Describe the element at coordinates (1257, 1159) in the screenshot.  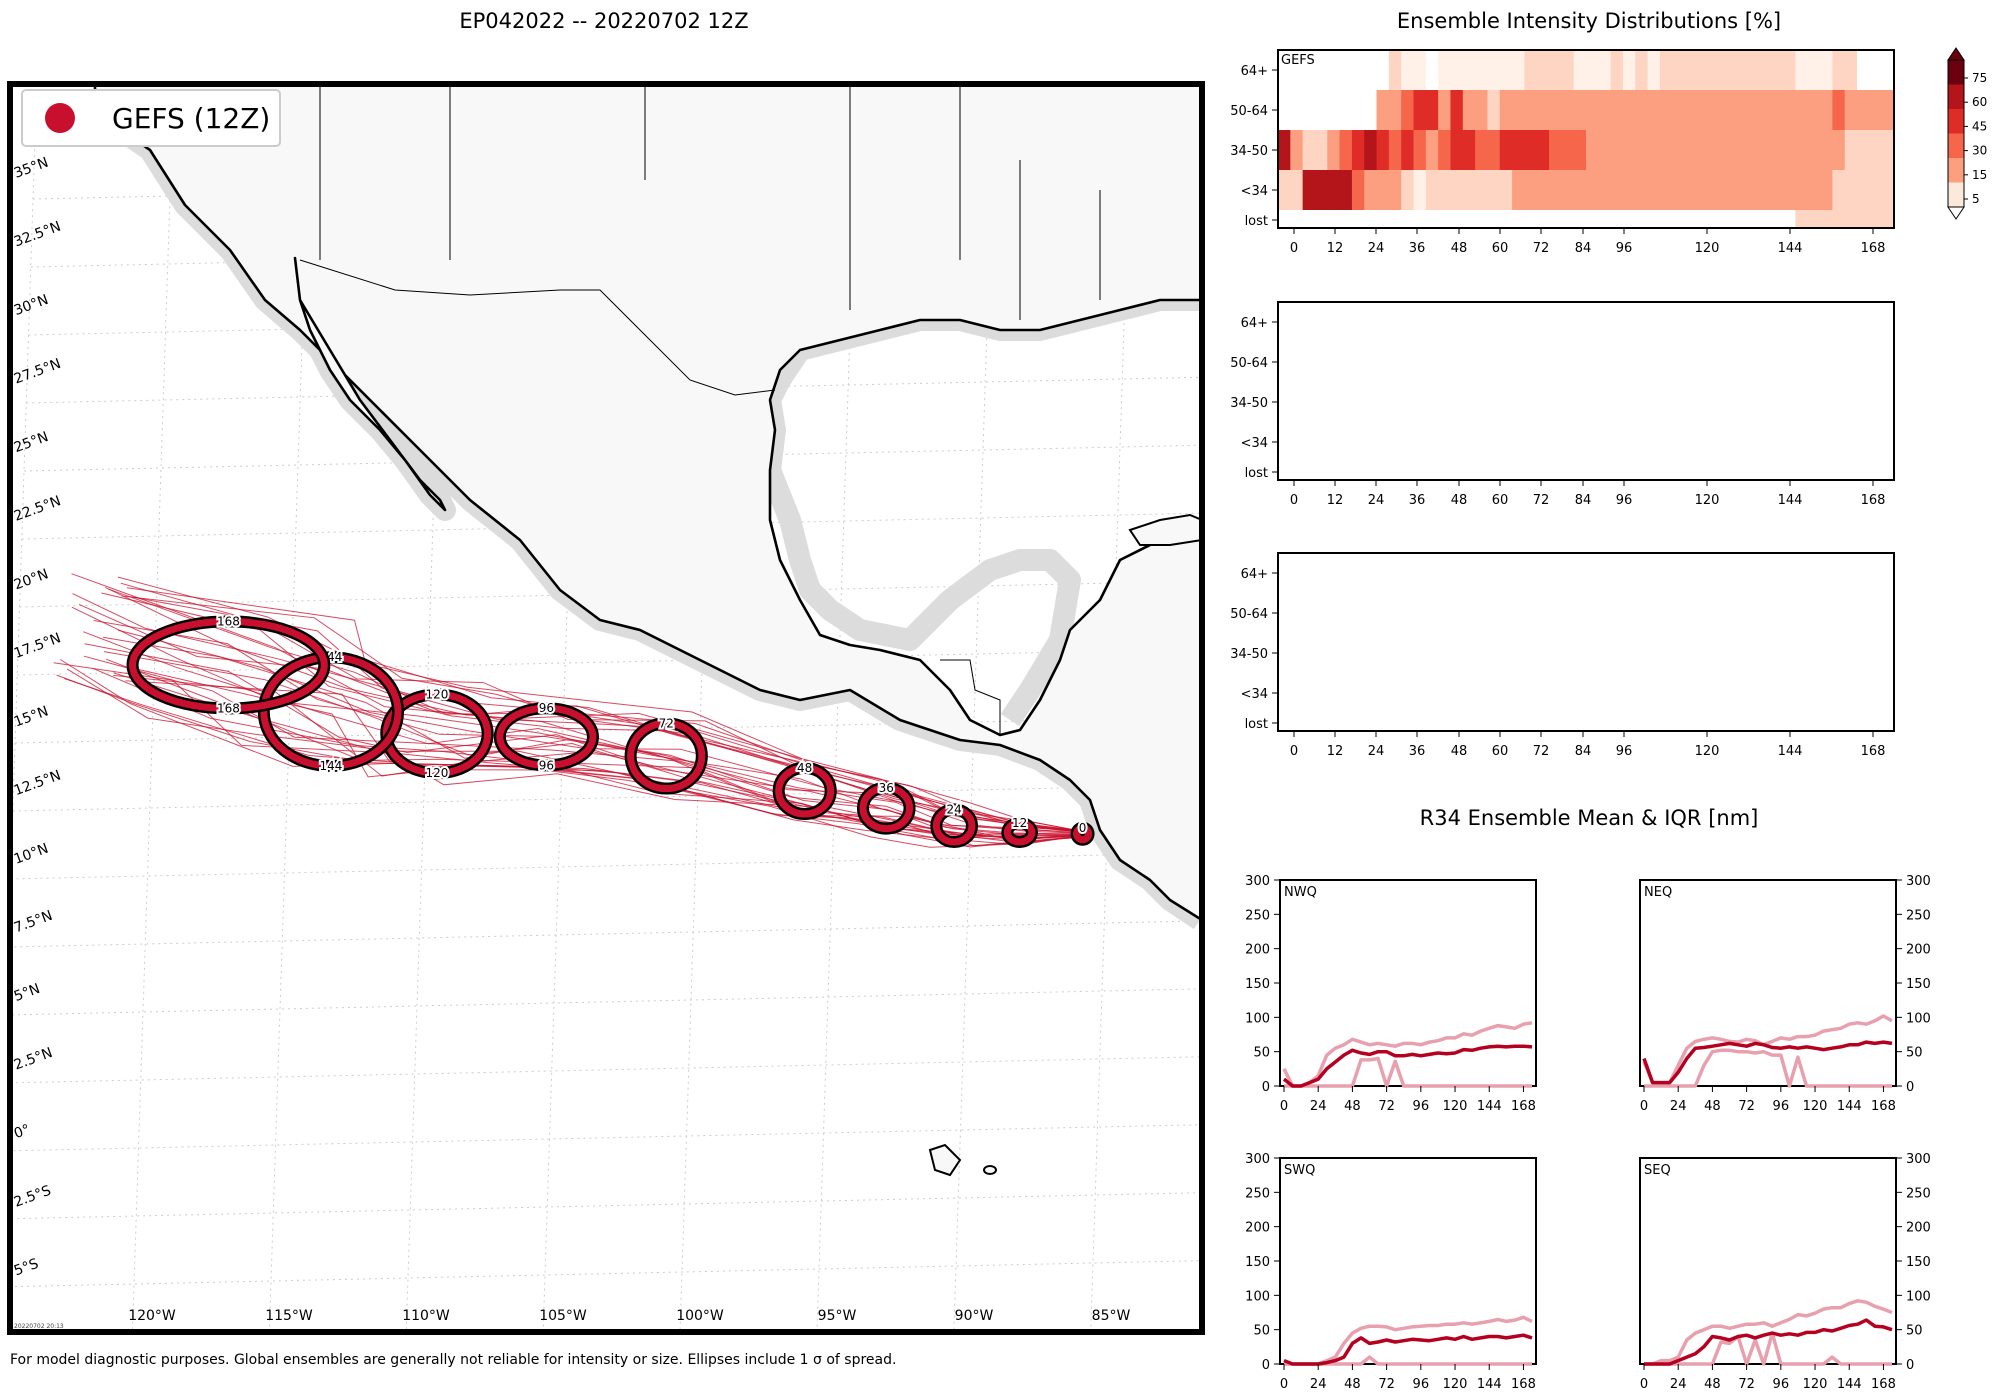
I see `y-tick-label: 300` at that location.